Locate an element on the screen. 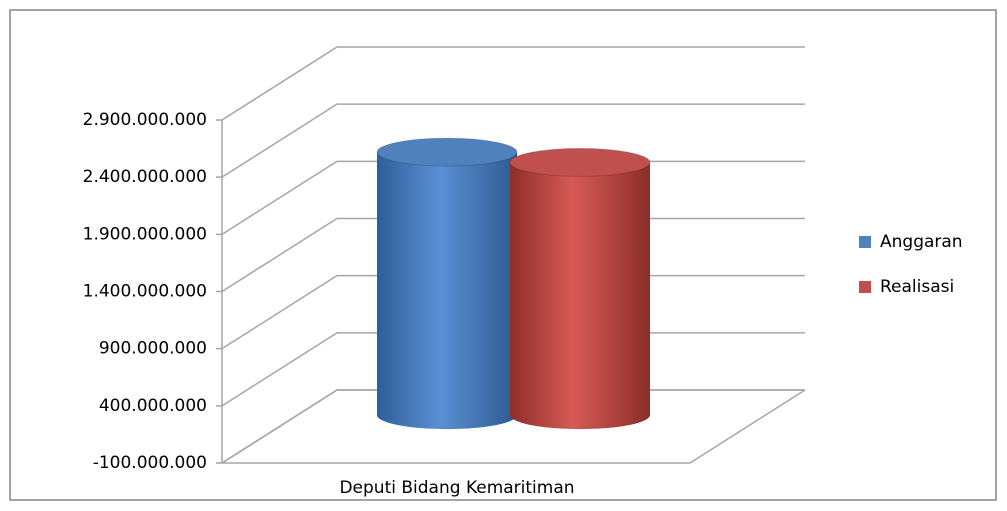 The height and width of the screenshot is (511, 1007). legend-label: Anggaran is located at coordinates (921, 242).